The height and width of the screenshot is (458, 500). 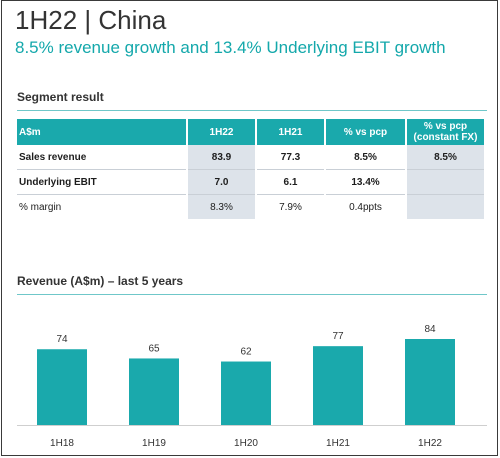 What do you see at coordinates (291, 182) in the screenshot?
I see `cell-1h21: 6.1` at bounding box center [291, 182].